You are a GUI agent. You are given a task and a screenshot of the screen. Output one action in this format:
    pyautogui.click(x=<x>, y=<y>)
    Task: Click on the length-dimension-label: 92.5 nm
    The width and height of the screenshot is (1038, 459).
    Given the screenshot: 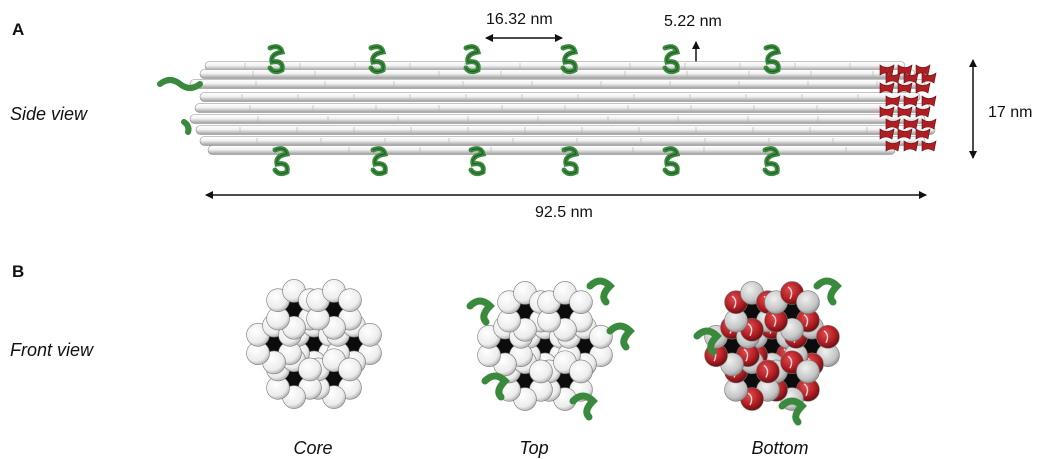 What is the action you would take?
    pyautogui.click(x=564, y=212)
    